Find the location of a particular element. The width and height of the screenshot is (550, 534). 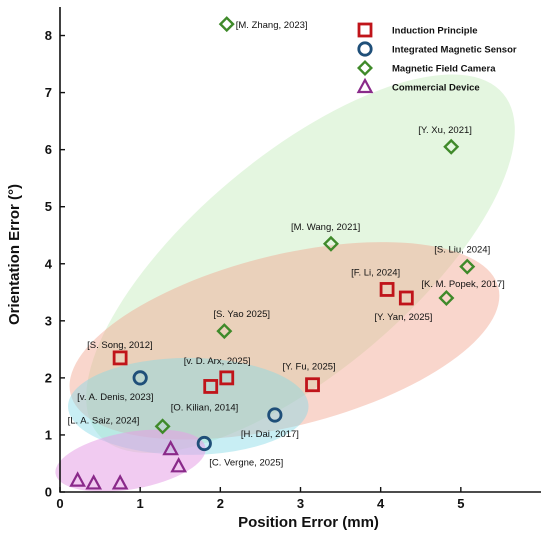

point-label: [L. A. Saiz, 2024] is located at coordinates (104, 420).